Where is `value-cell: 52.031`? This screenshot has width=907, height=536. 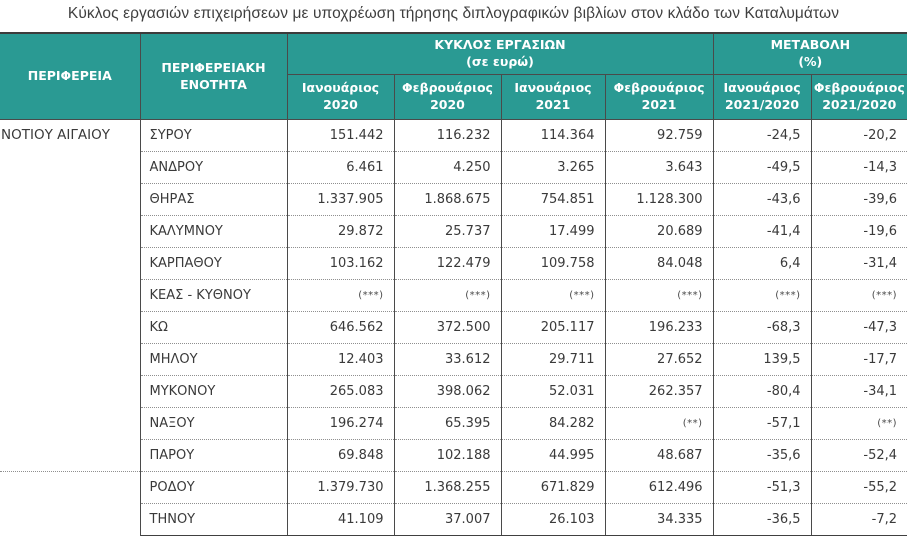
value-cell: 52.031 is located at coordinates (553, 391).